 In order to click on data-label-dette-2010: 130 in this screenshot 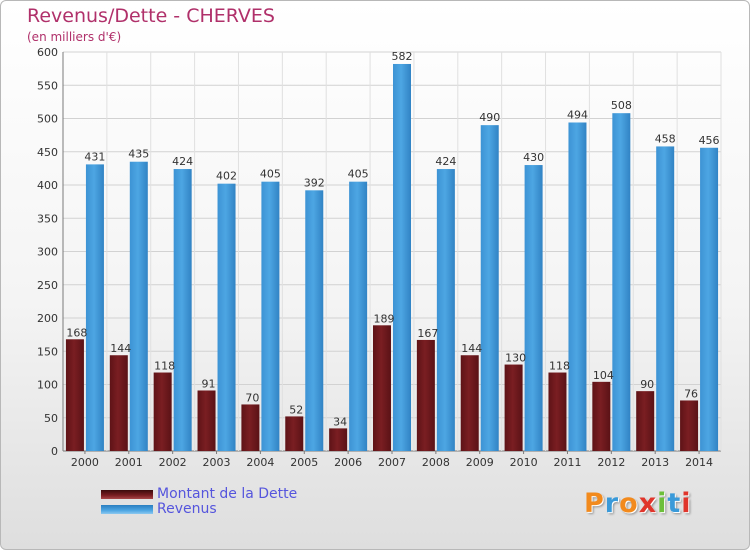, I will do `click(515, 358)`.